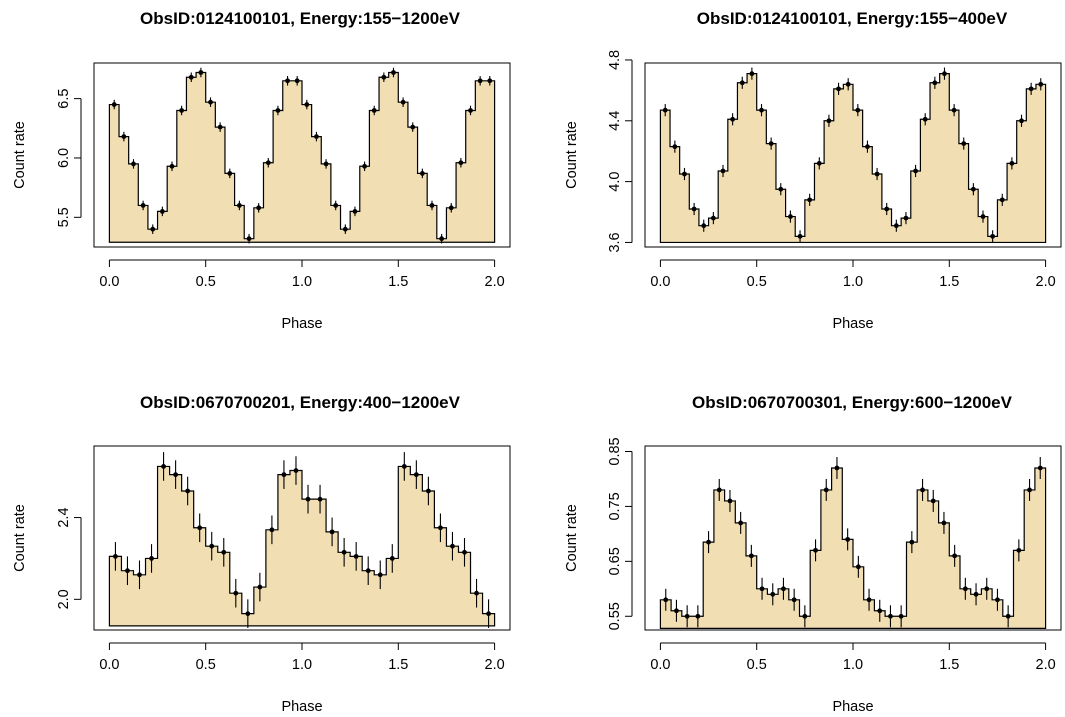 This screenshot has height=717, width=1065. Describe the element at coordinates (615, 60) in the screenshot. I see `y-tick-label: 4.8` at that location.